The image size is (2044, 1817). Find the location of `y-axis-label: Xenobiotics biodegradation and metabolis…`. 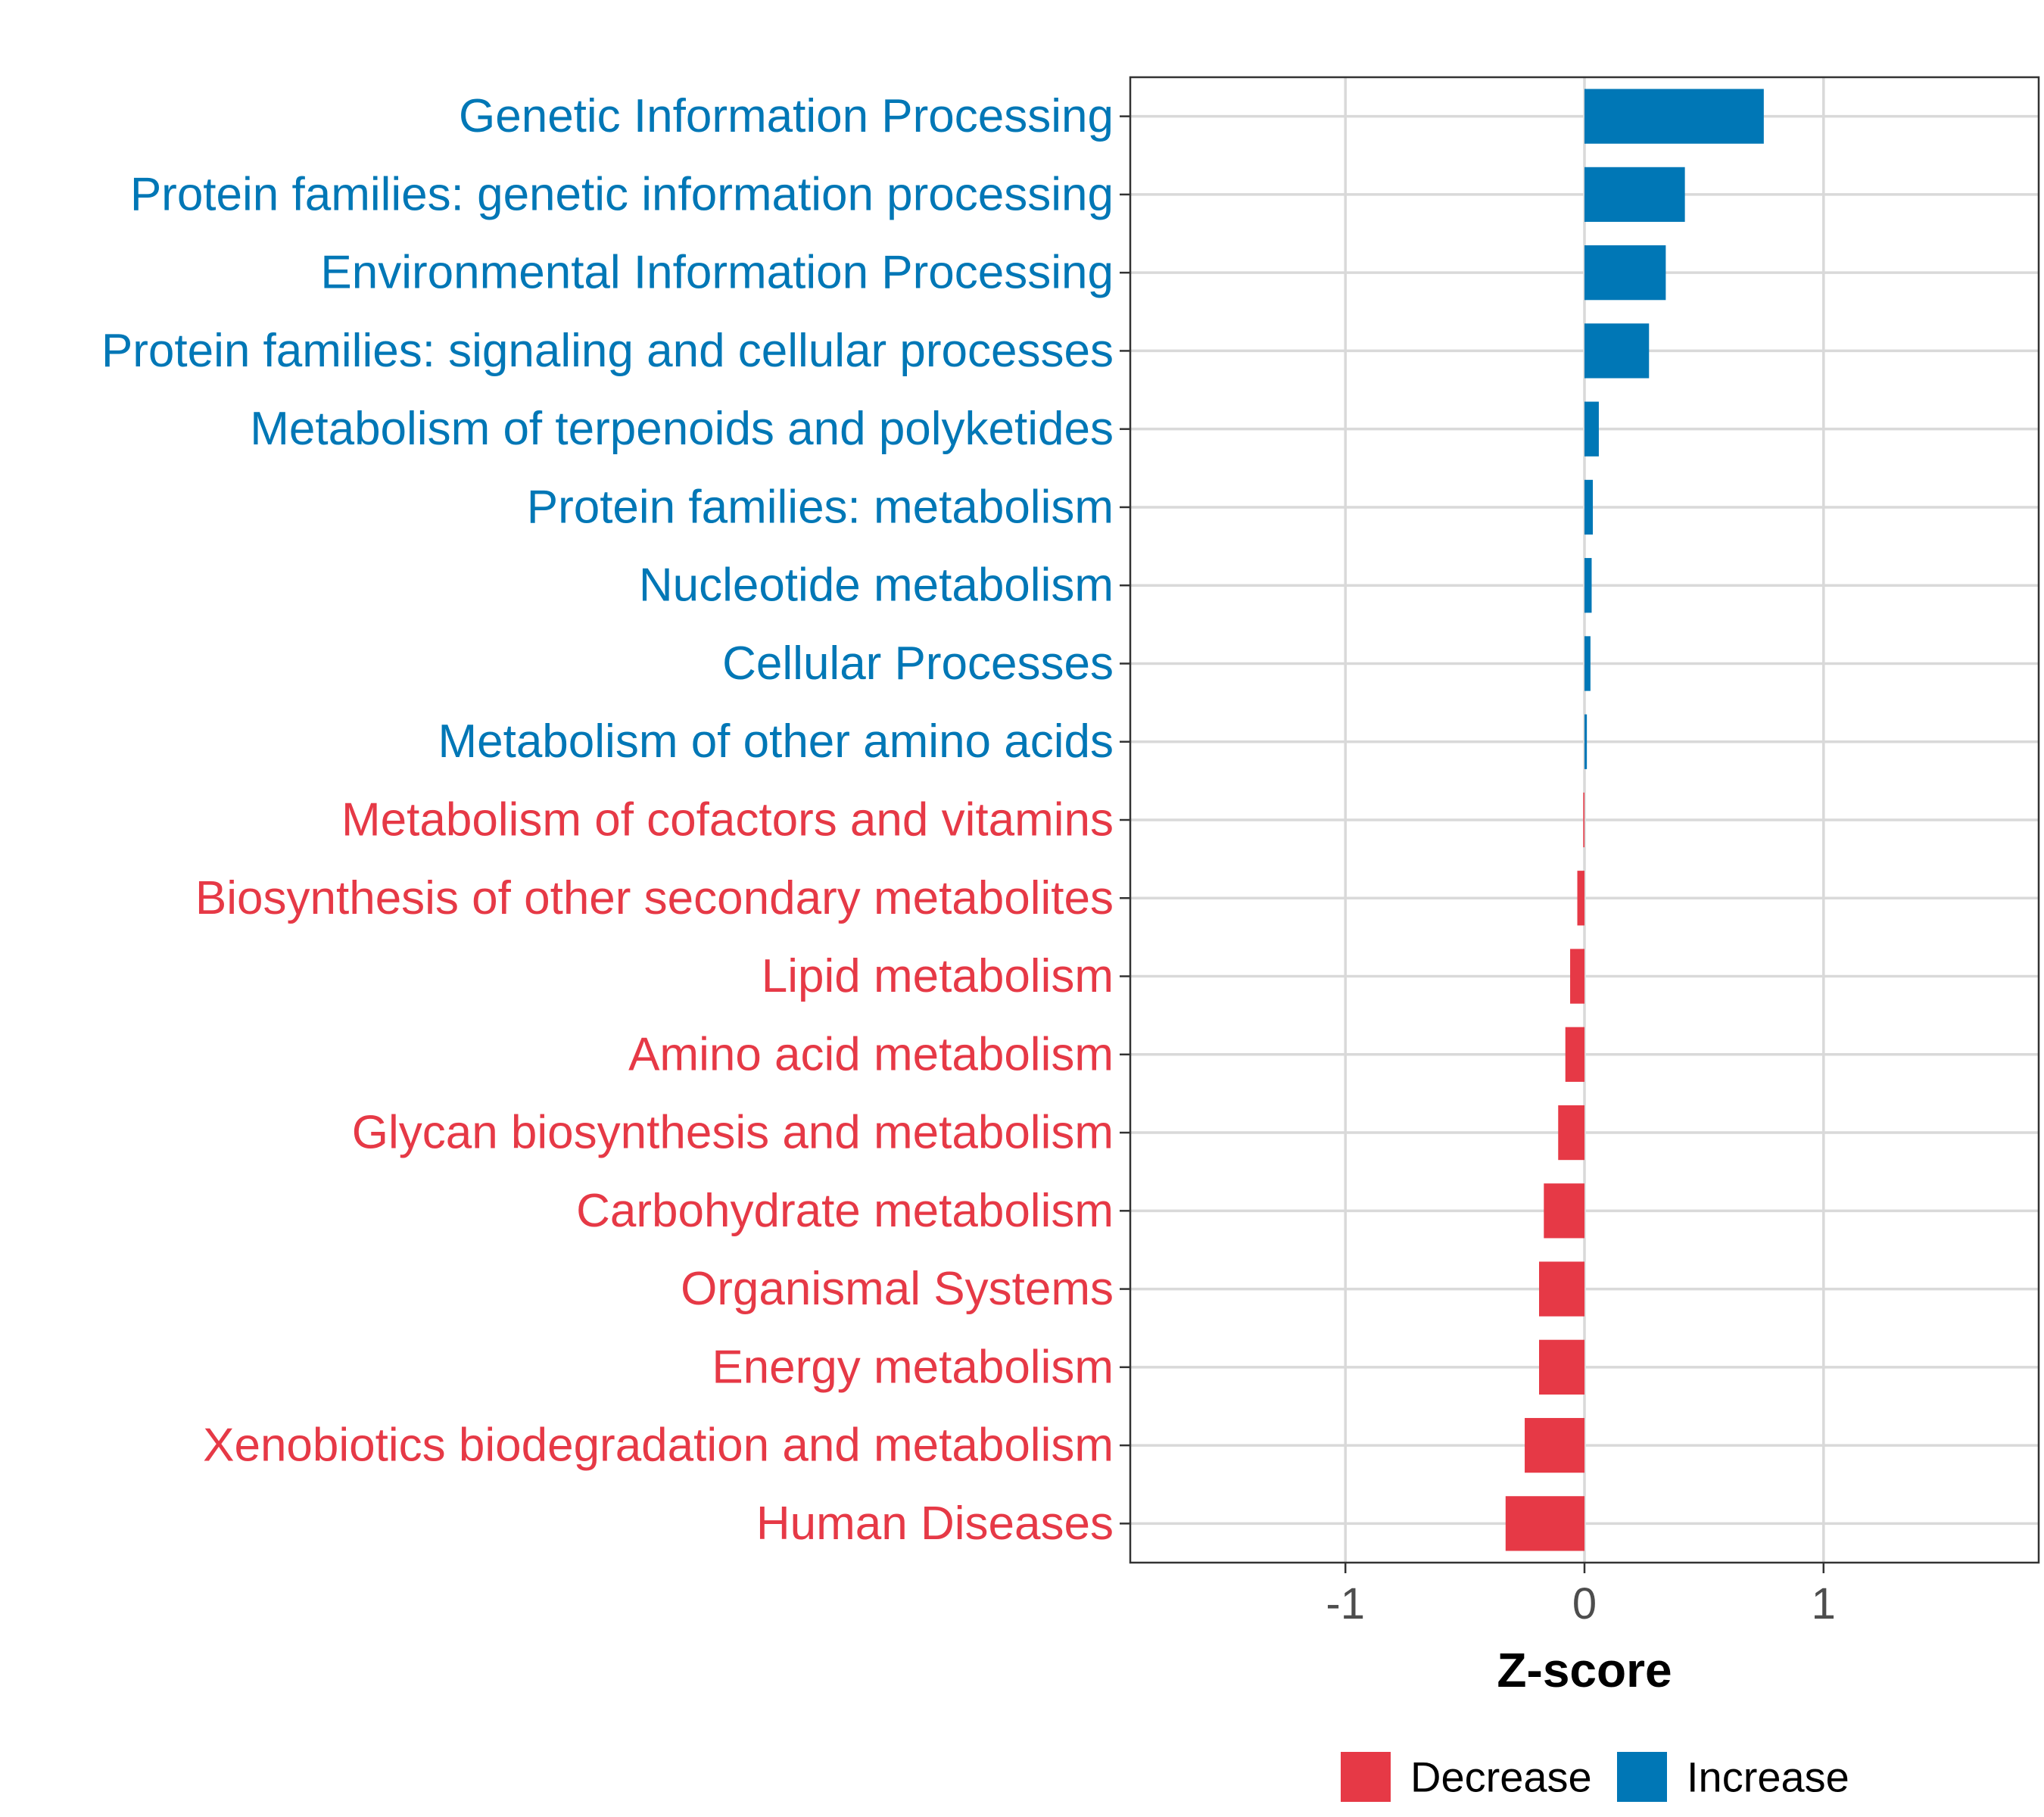

y-axis-label: Xenobiotics biodegradation and metabolis… is located at coordinates (658, 1446).